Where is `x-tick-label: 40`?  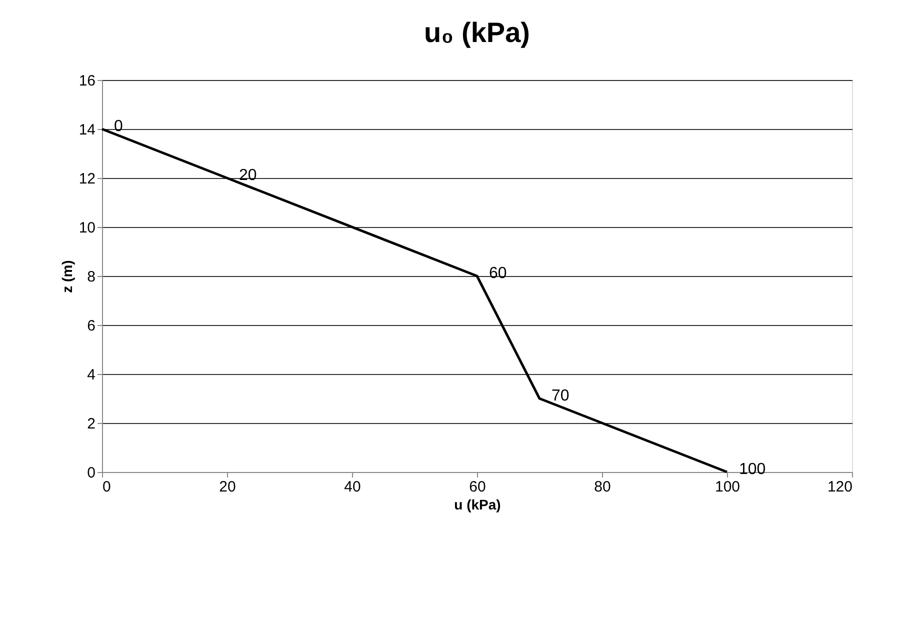 x-tick-label: 40 is located at coordinates (352, 487).